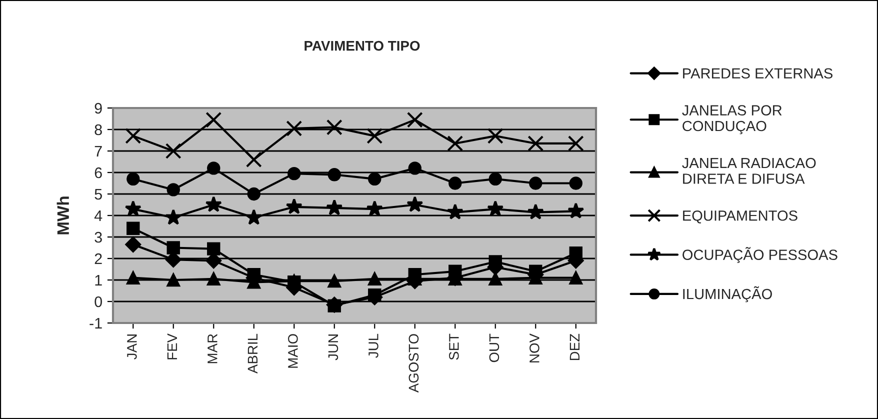 The width and height of the screenshot is (878, 419). I want to click on x-tick-label: FEV, so click(172, 346).